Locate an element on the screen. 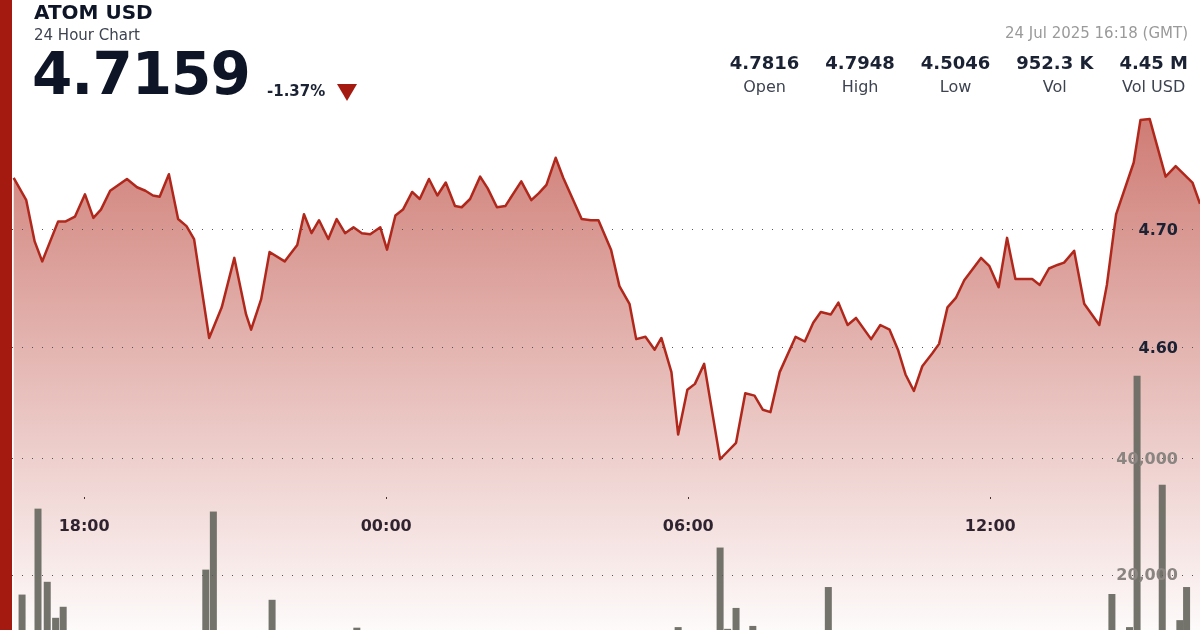  y-tick-label: 4.60 is located at coordinates (1158, 347).